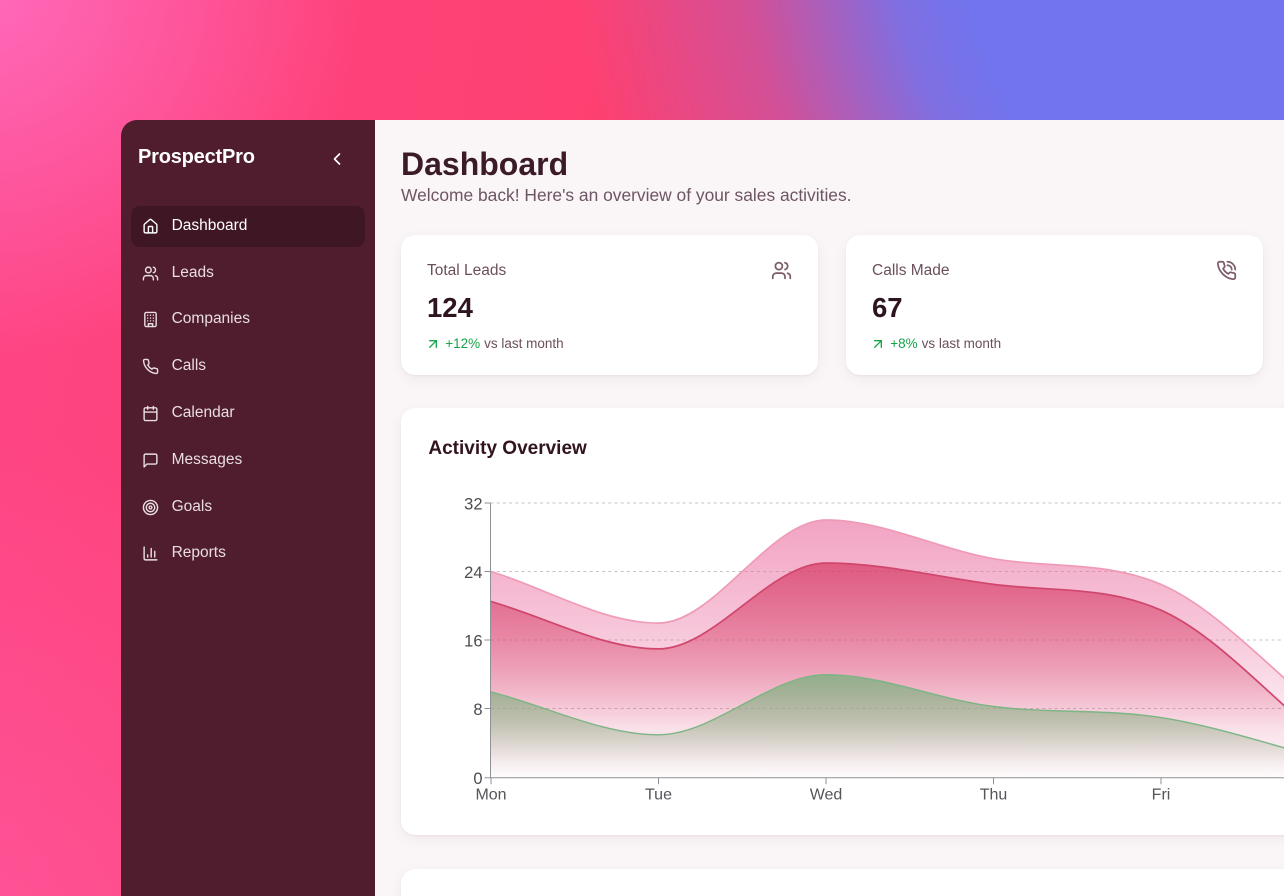 Image resolution: width=1284 pixels, height=896 pixels. What do you see at coordinates (994, 794) in the screenshot?
I see `svg-text: Thu` at bounding box center [994, 794].